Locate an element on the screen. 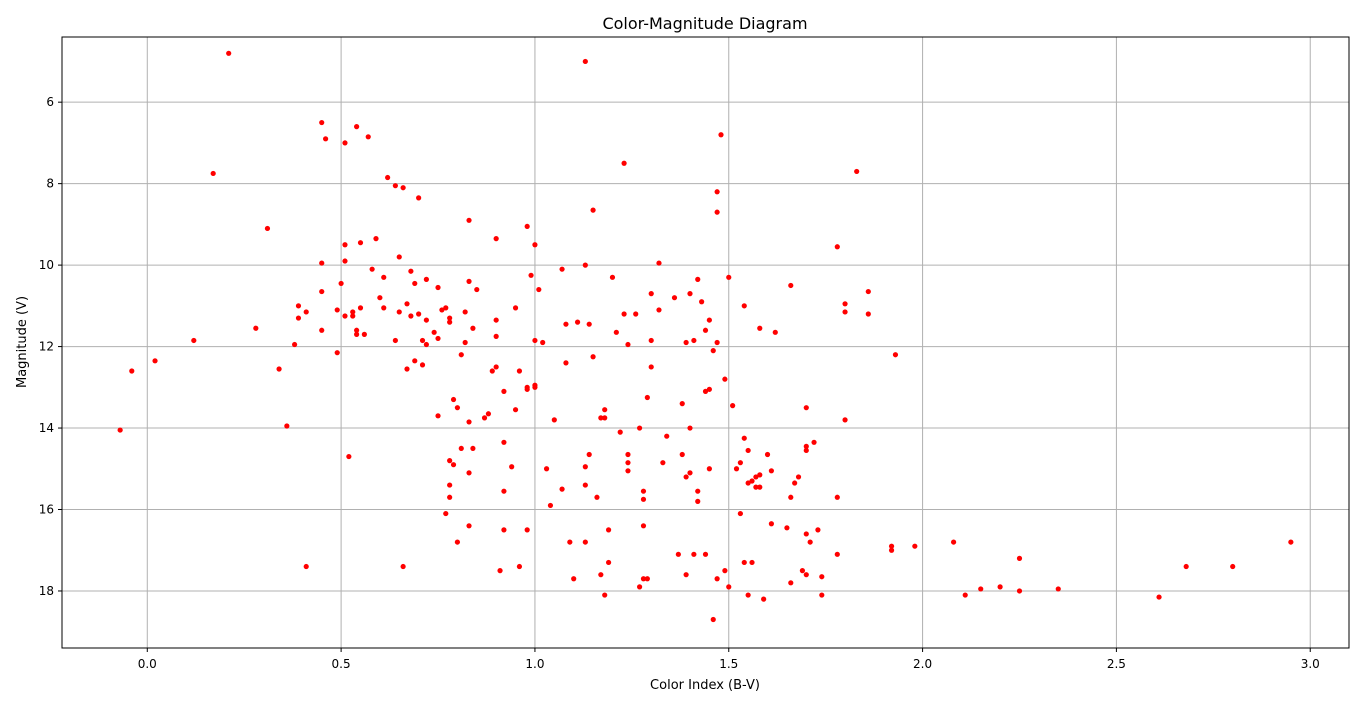 The width and height of the screenshot is (1364, 706). x-tick-label: 2.5 is located at coordinates (1116, 664).